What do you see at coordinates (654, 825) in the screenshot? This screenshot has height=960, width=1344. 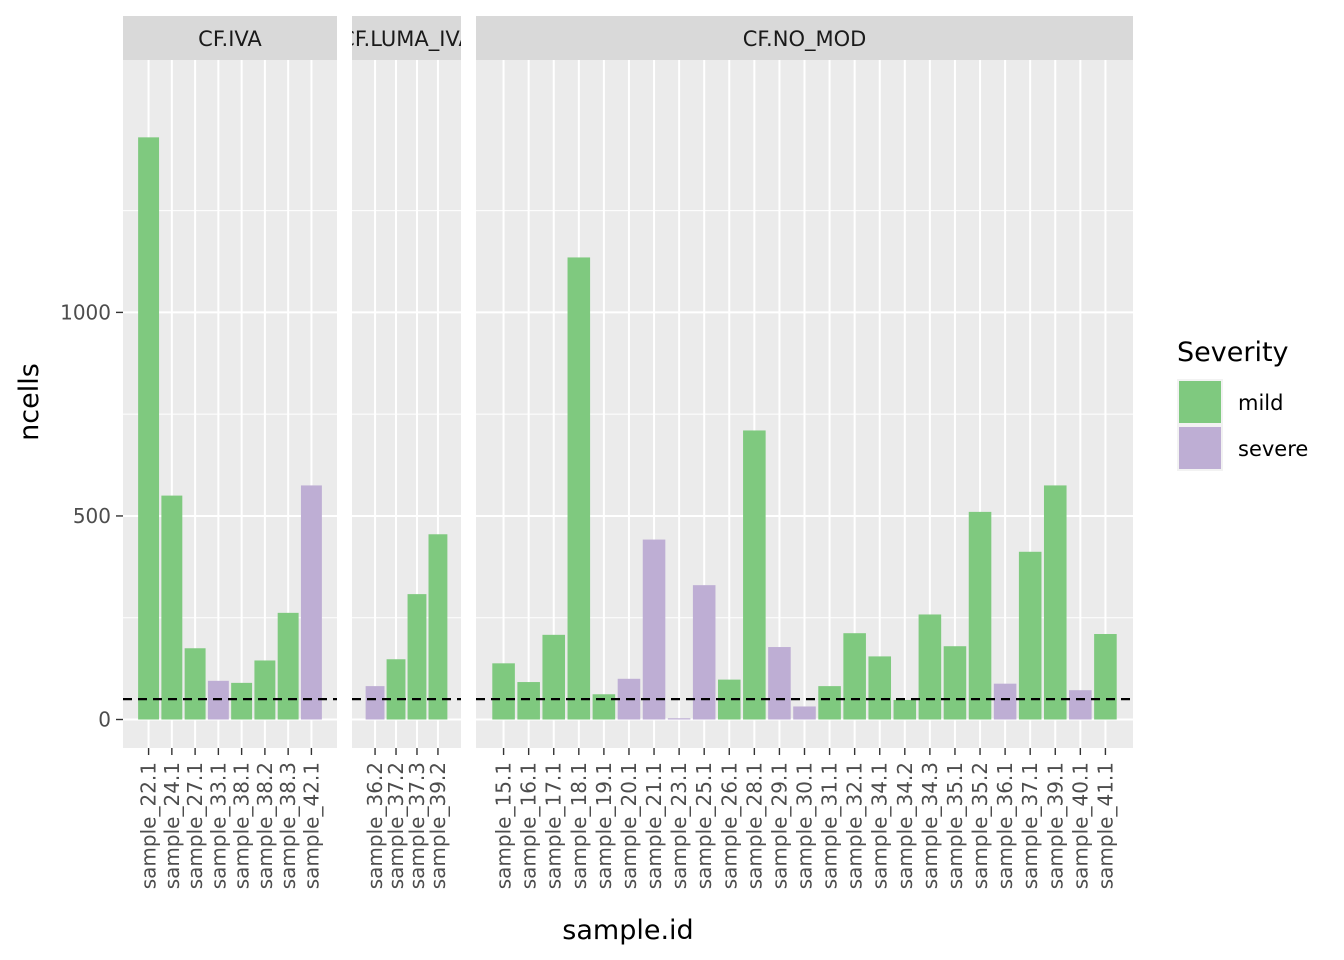 I see `x-tick-label: sample_21.1` at bounding box center [654, 825].